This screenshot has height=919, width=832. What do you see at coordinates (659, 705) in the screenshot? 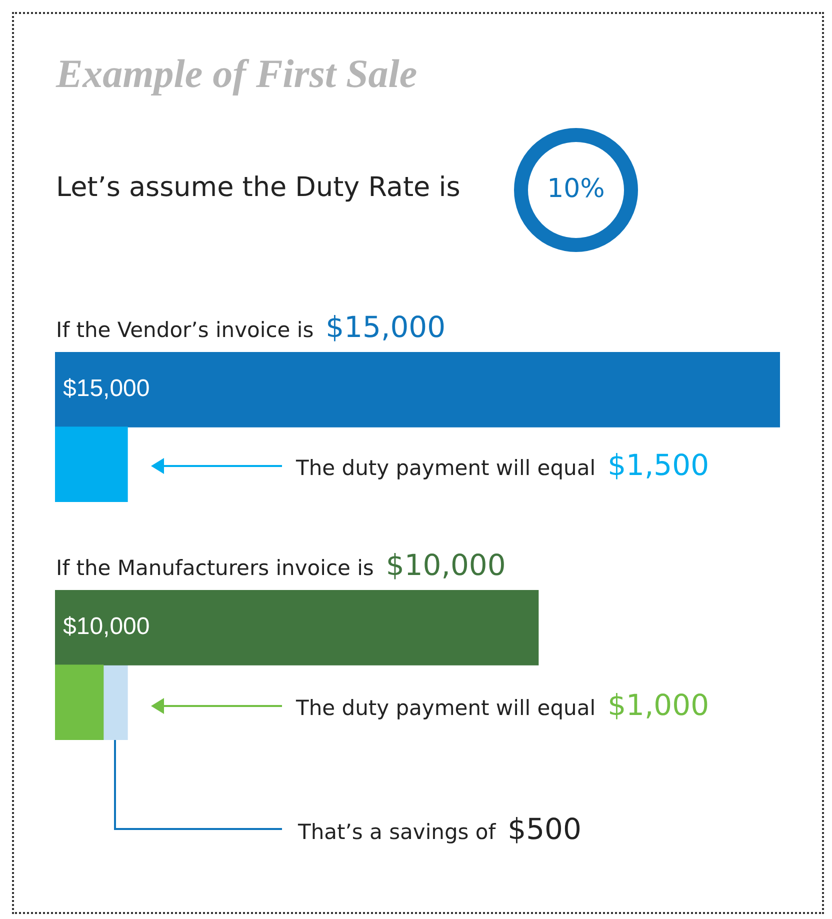
I see `text: $1,000` at bounding box center [659, 705].